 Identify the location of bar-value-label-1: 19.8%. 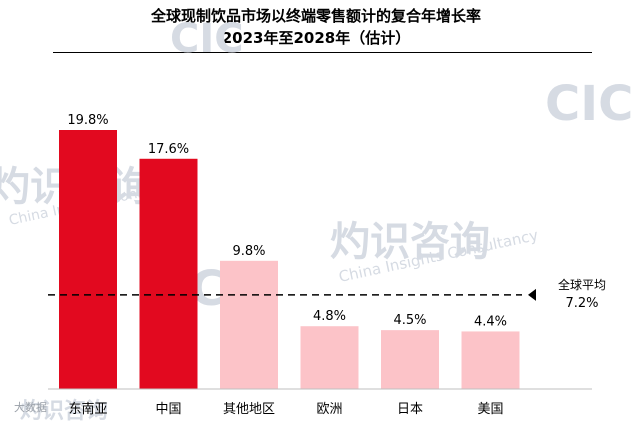
(87, 120).